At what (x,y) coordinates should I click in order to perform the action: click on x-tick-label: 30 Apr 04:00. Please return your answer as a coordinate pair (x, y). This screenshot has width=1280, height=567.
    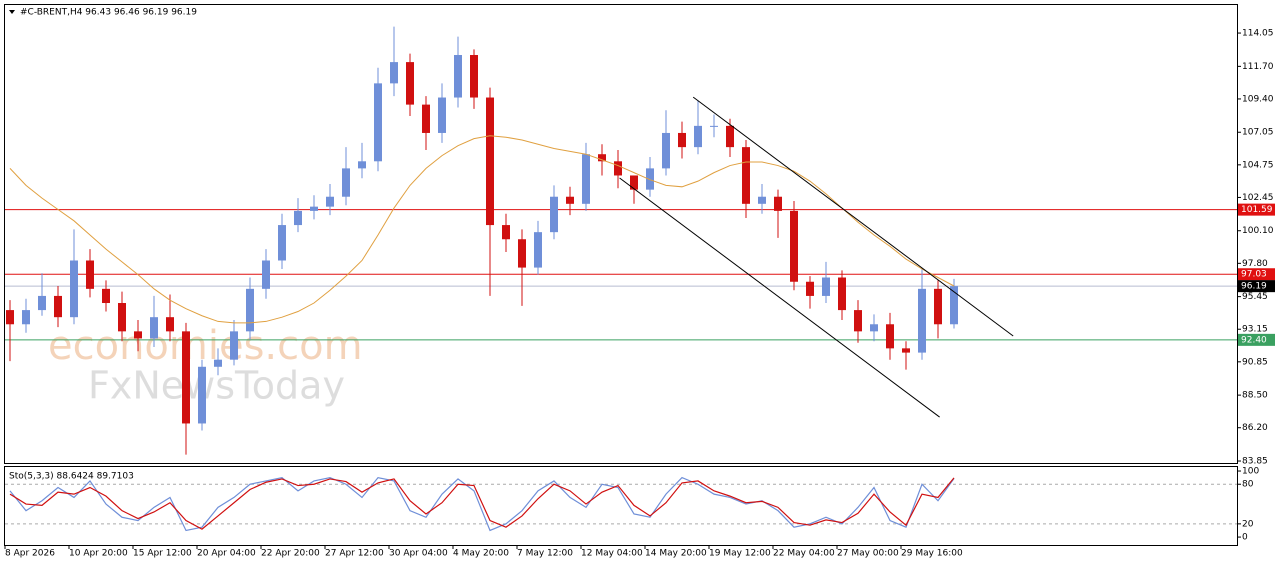
    Looking at the image, I should click on (418, 554).